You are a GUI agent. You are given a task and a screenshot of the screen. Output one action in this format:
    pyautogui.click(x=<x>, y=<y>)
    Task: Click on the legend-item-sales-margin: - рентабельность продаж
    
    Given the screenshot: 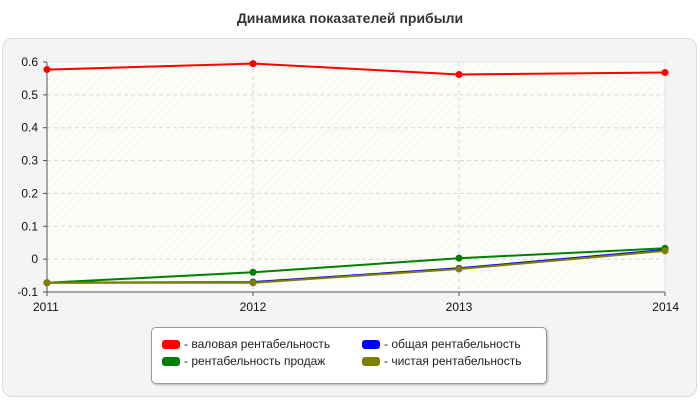 What is the action you would take?
    pyautogui.click(x=243, y=361)
    